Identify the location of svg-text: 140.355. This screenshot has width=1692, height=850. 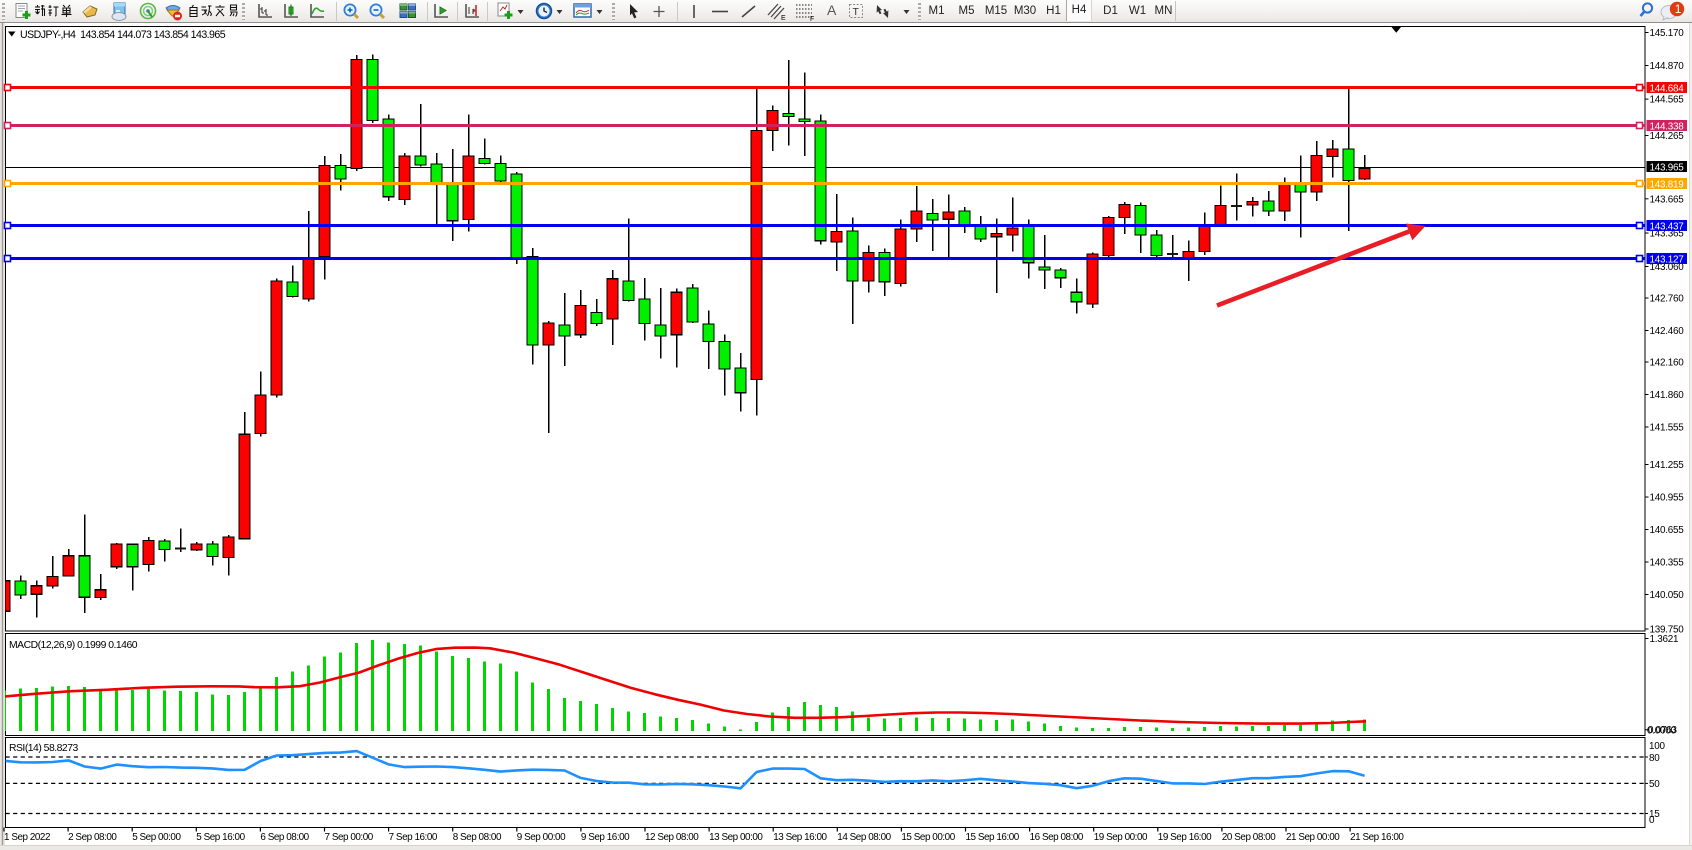
(1667, 563).